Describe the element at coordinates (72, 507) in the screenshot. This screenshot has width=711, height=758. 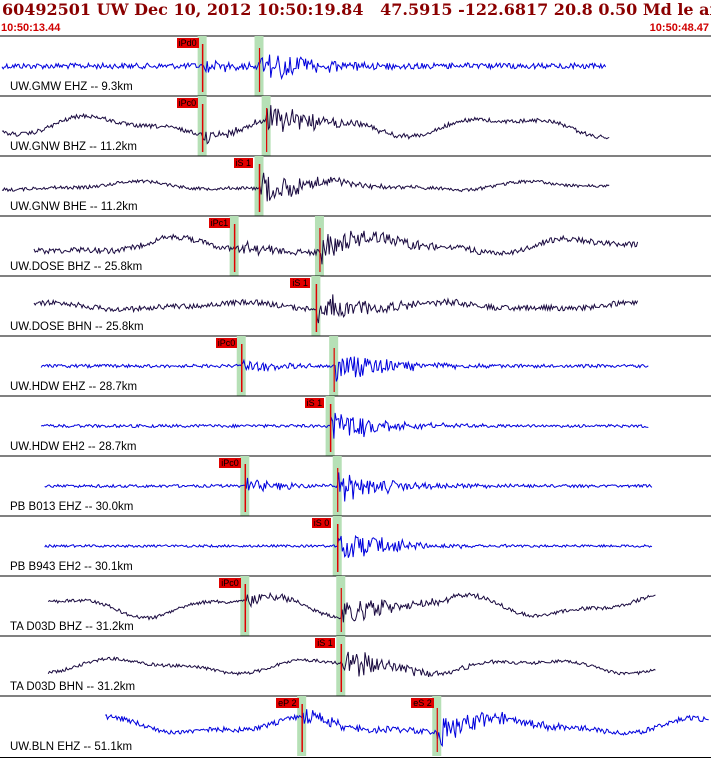
I see `station-label: PB B013 EHZ -- 30.0km` at that location.